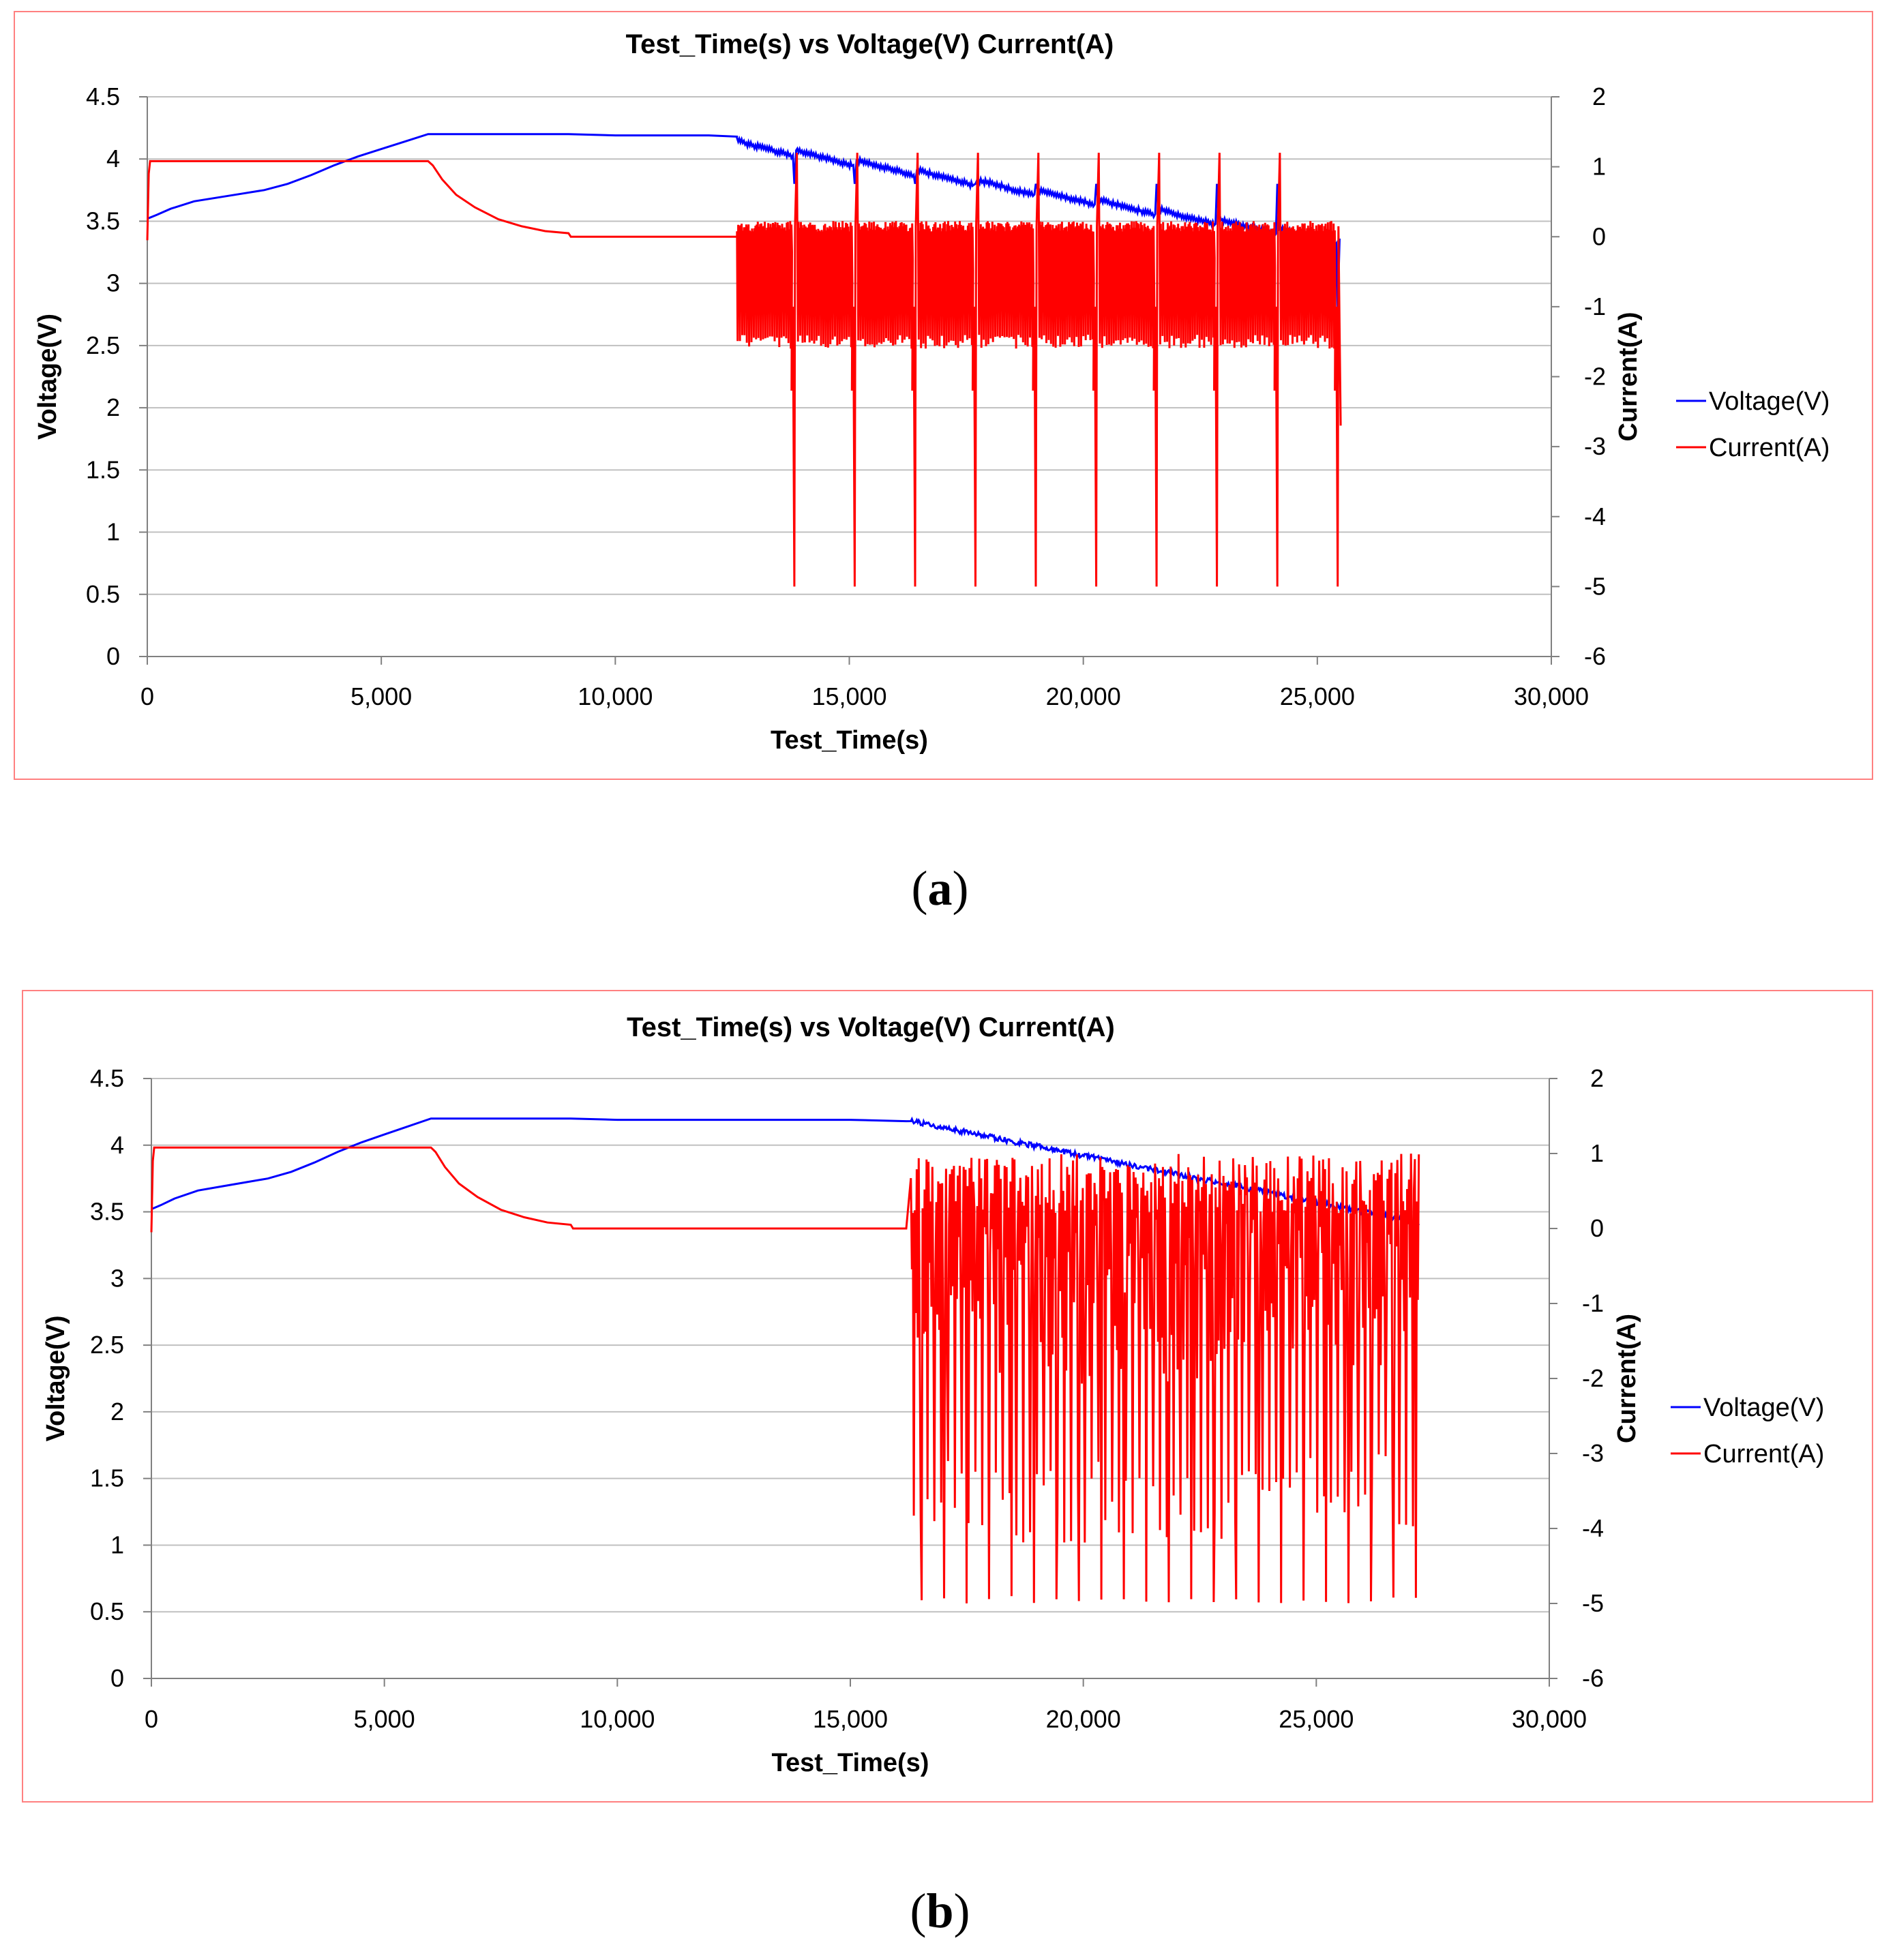 Image resolution: width=1880 pixels, height=1960 pixels. I want to click on caption-a: (a), so click(940, 888).